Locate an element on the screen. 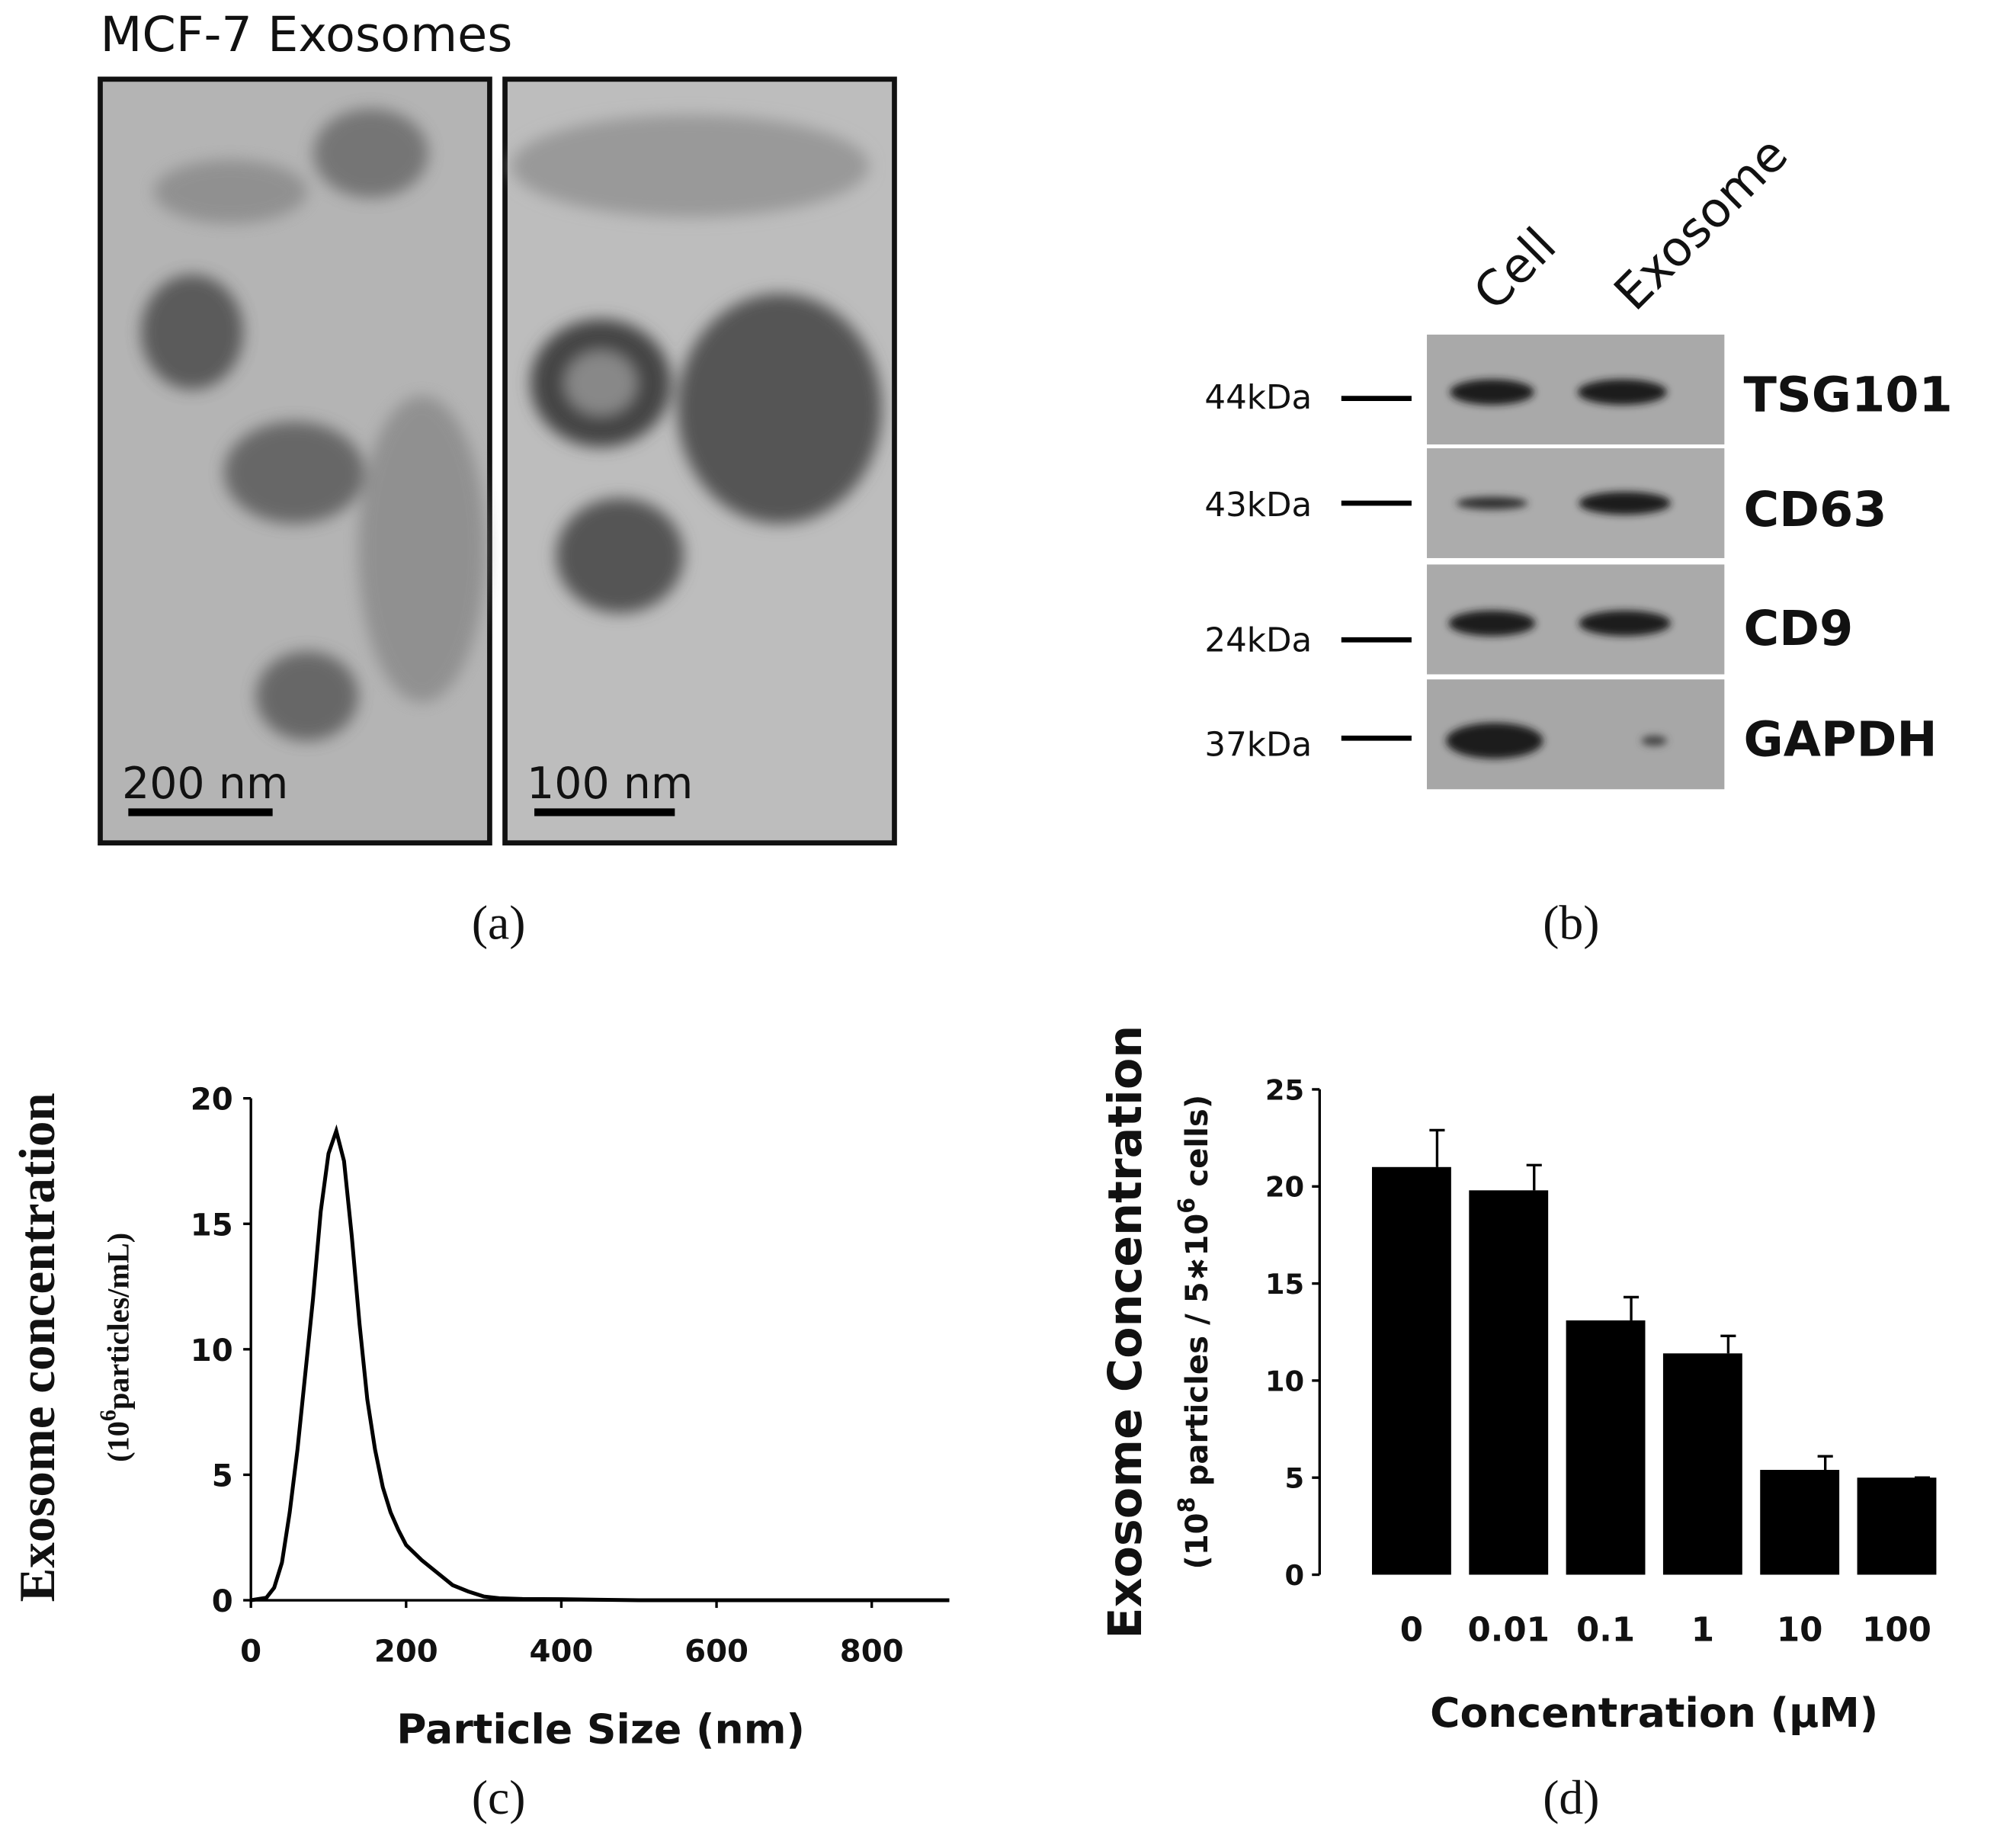  y-axis-label: Exosome concentration is located at coordinates (37, 1347).